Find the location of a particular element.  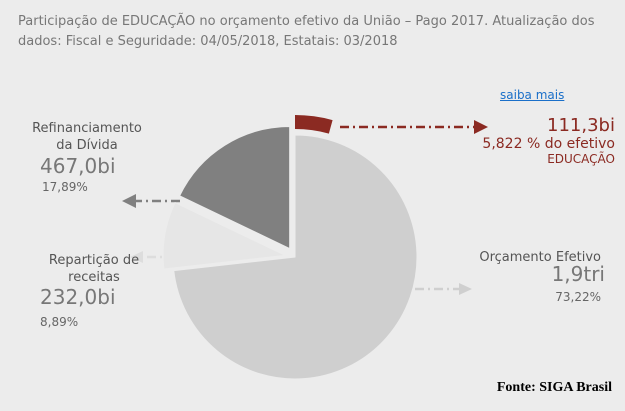

highlight-arc is located at coordinates (314, 124).